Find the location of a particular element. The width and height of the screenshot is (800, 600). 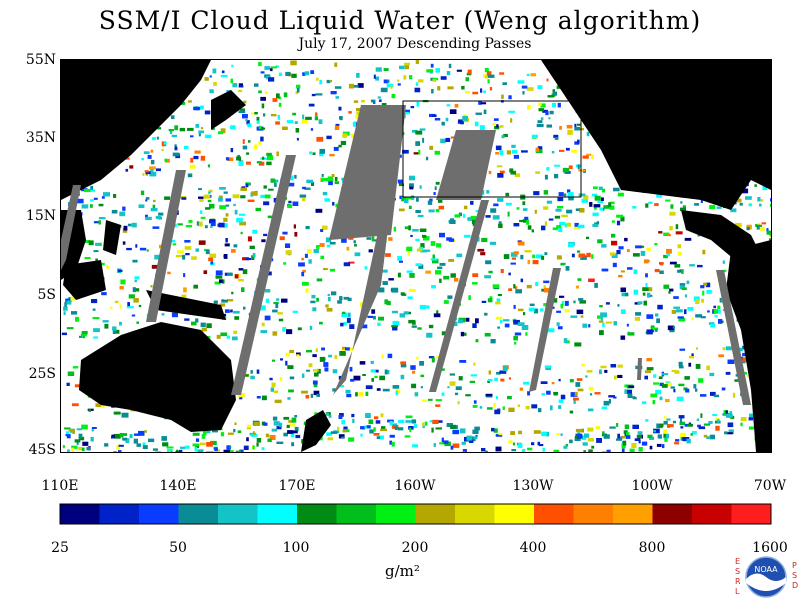

colorbar-label-1600: 1600 is located at coordinates (770, 548).